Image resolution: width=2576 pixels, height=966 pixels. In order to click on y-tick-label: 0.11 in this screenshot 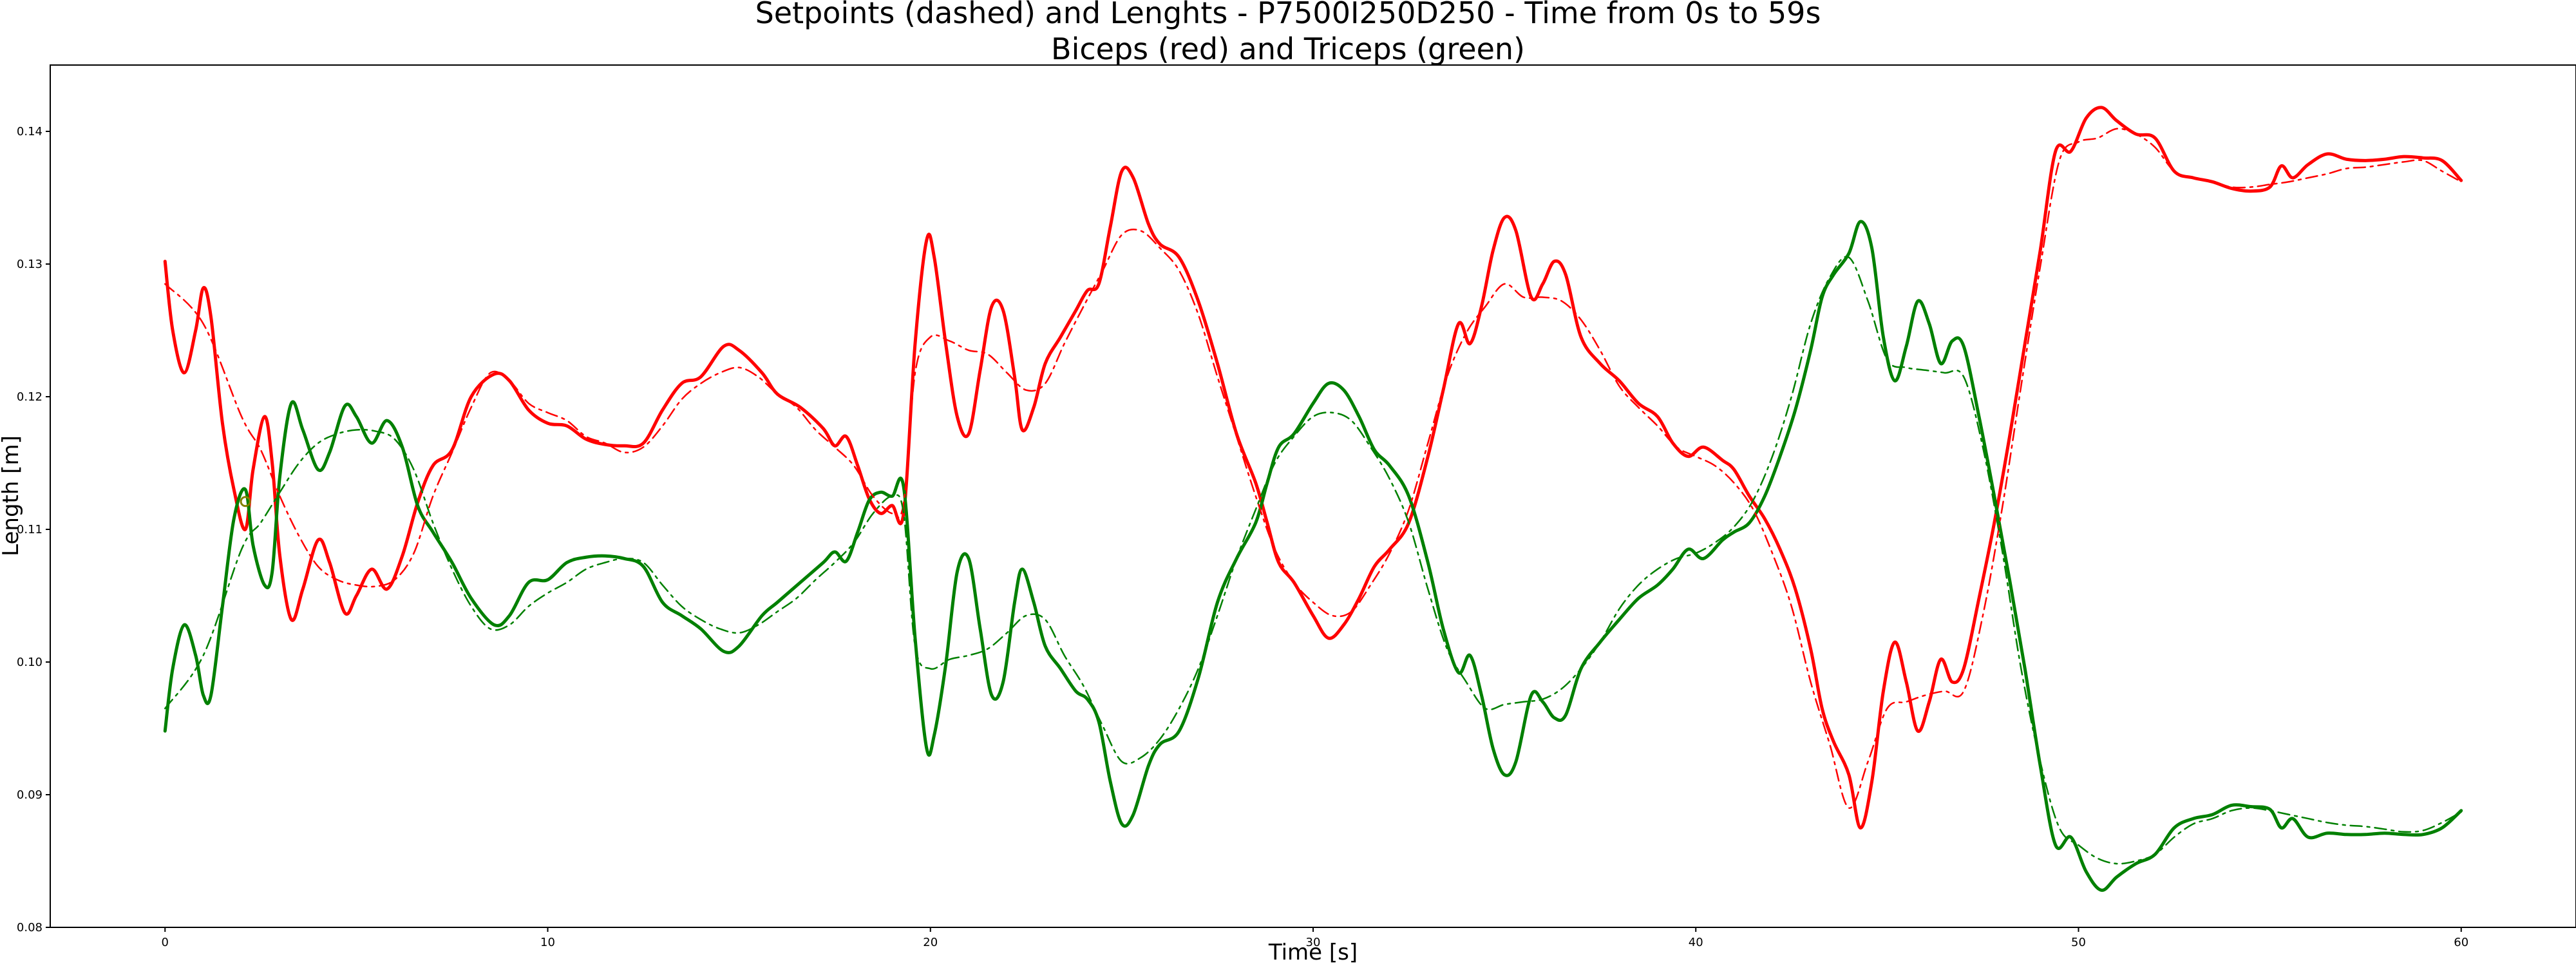, I will do `click(30, 529)`.